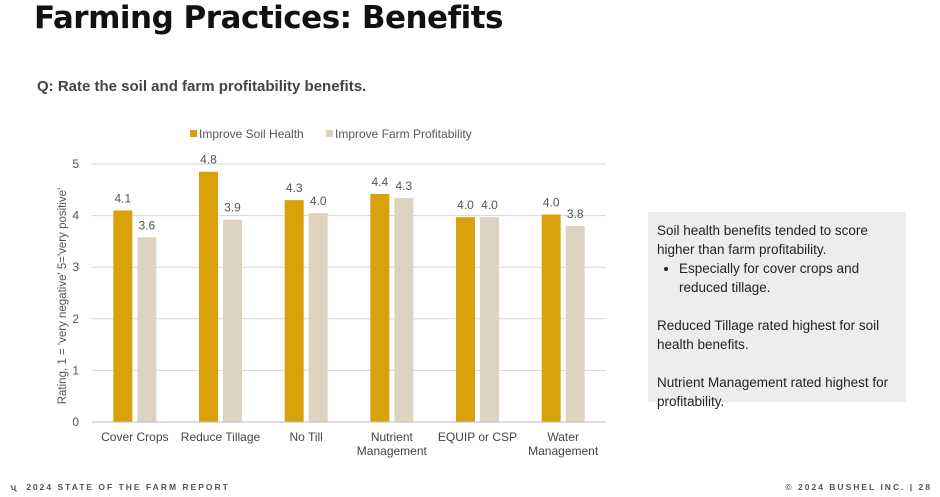 This screenshot has width=940, height=497. What do you see at coordinates (146, 225) in the screenshot?
I see `data-label: 3.6` at bounding box center [146, 225].